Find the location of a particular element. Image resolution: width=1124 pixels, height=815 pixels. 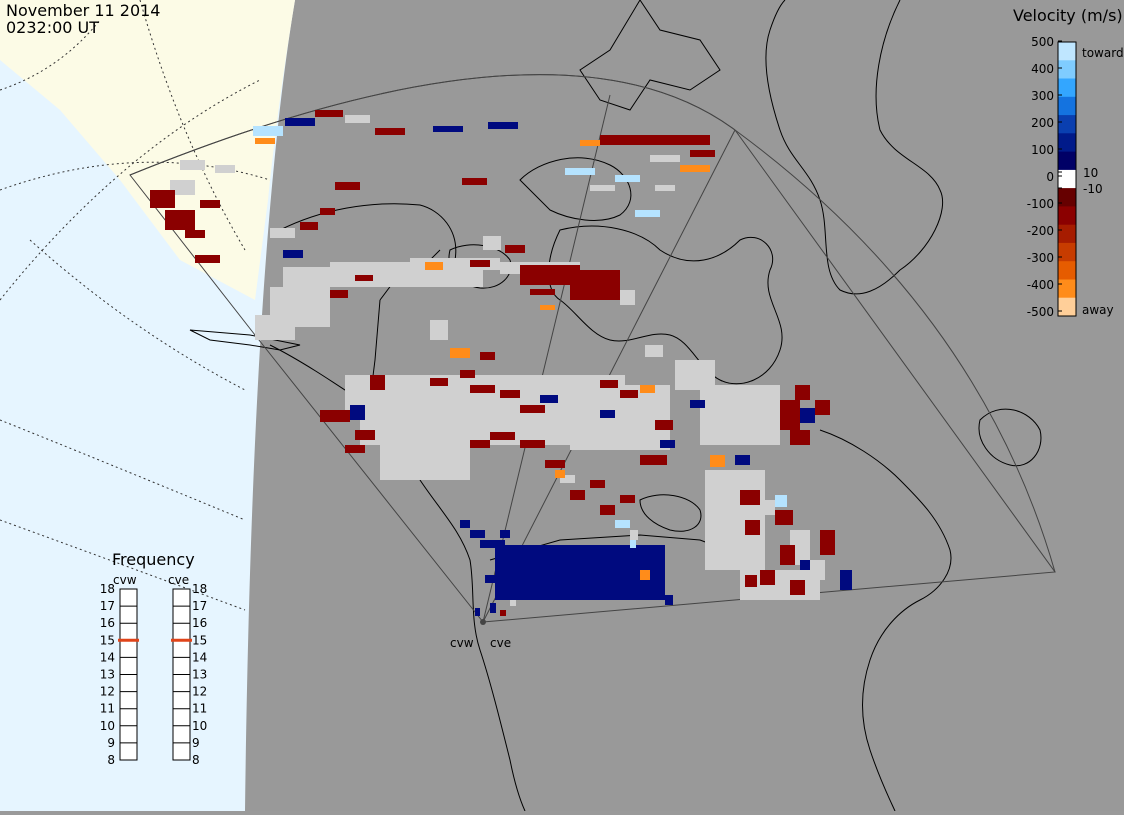

away-label: away is located at coordinates (1098, 310).